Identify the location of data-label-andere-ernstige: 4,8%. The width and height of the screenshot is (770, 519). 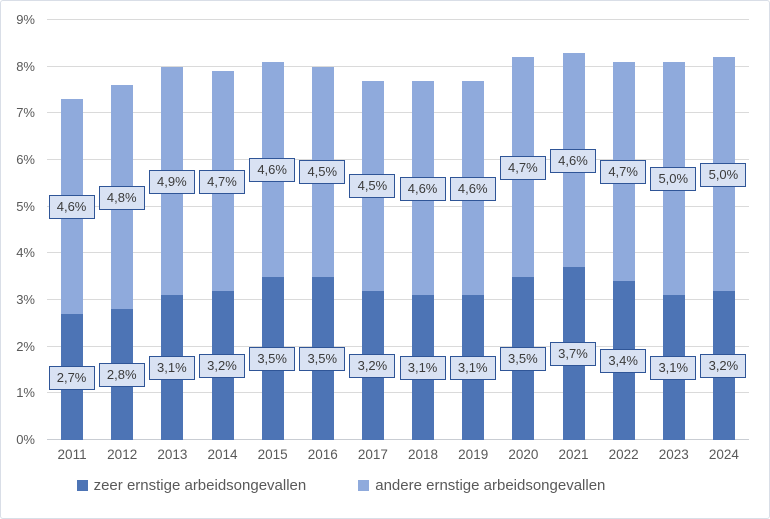
(121, 197).